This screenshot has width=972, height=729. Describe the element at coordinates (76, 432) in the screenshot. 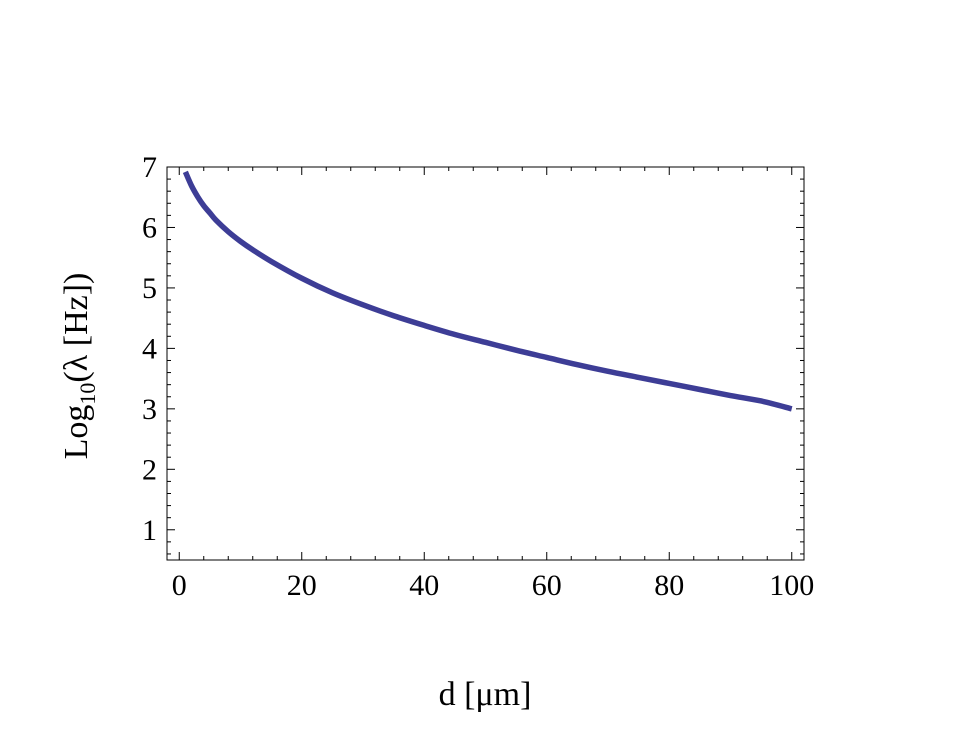

I see `y-axis-label-prefix: Log` at that location.